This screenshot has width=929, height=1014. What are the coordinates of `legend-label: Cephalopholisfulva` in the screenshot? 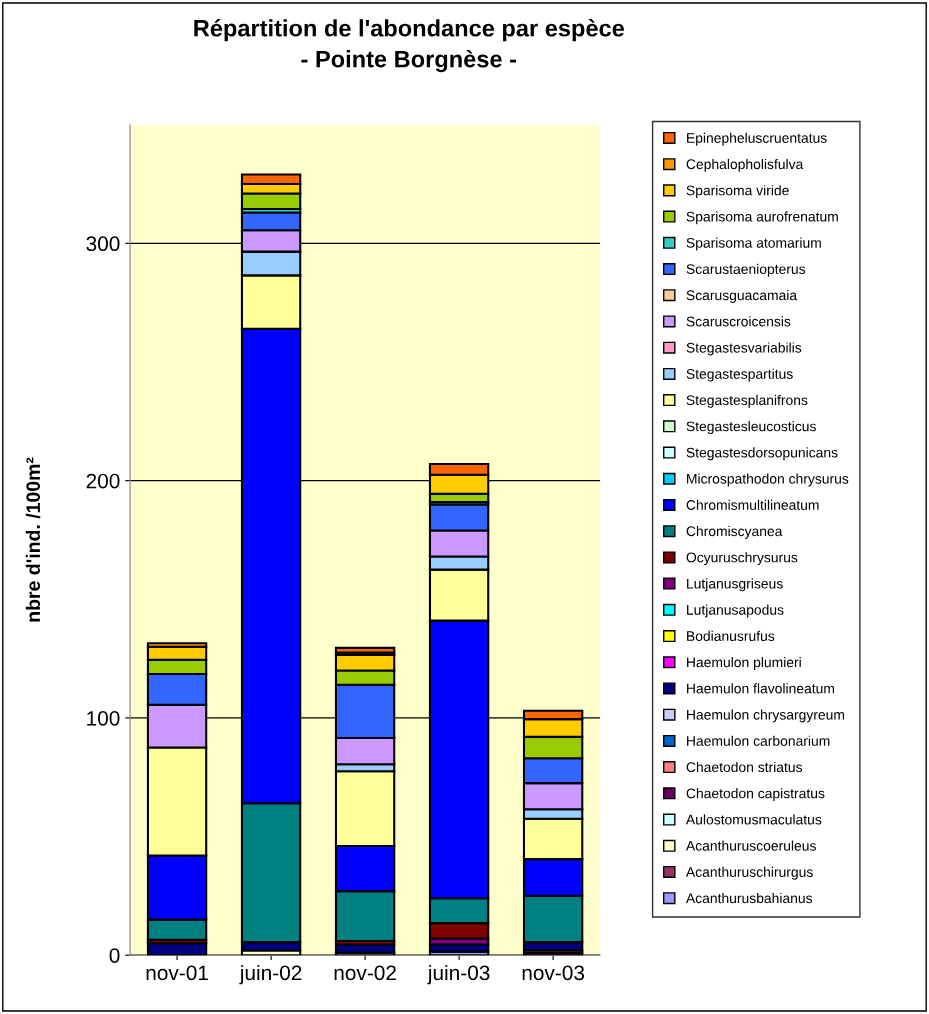 It's located at (745, 165).